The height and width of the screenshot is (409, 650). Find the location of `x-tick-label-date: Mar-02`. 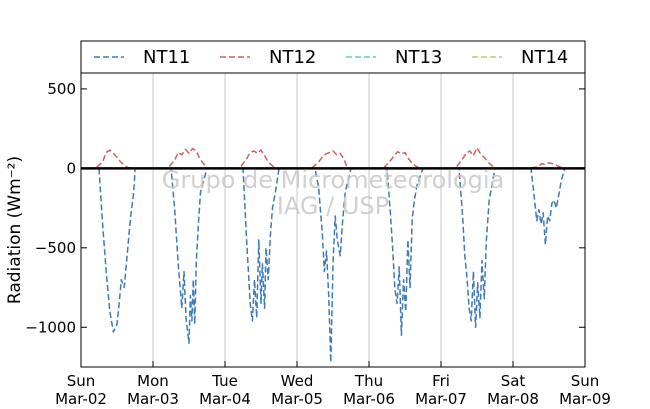

x-tick-label-date: Mar-02 is located at coordinates (81, 399).